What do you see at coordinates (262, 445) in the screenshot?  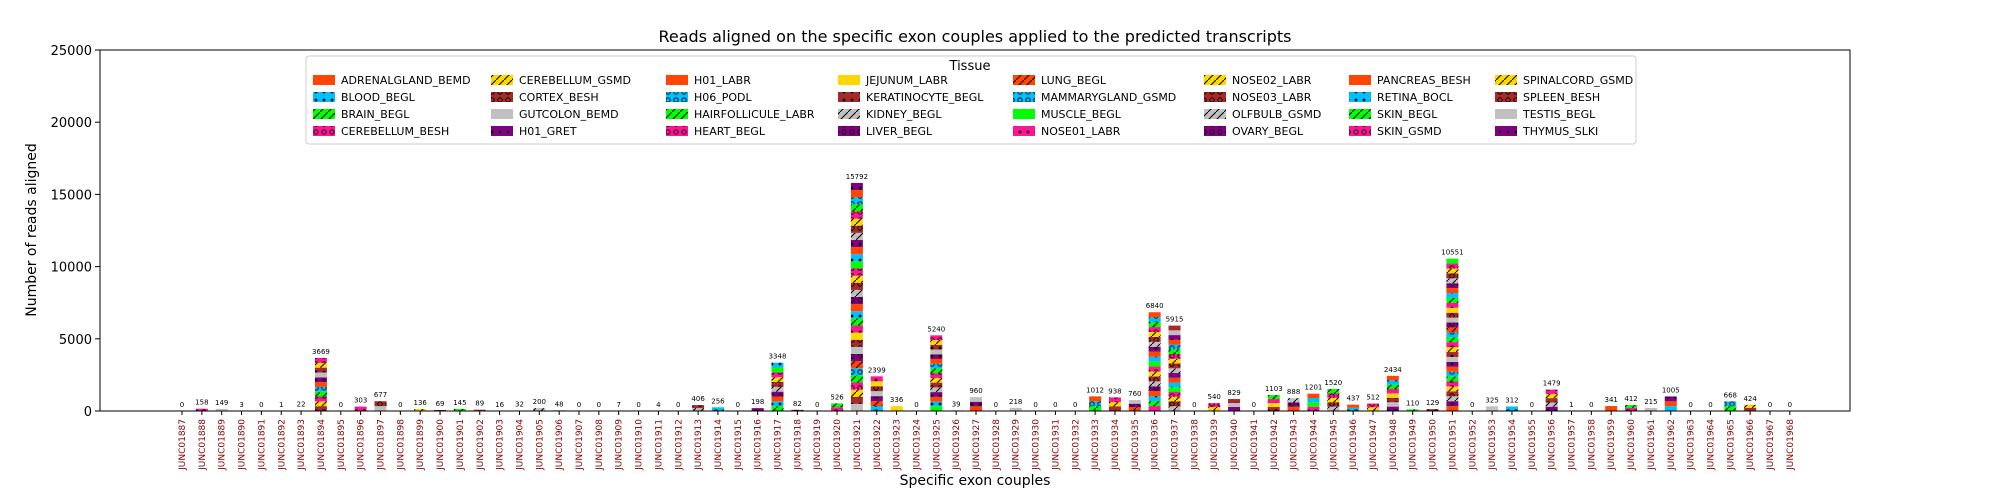 I see `x-tick-label: JUNC01891` at bounding box center [262, 445].